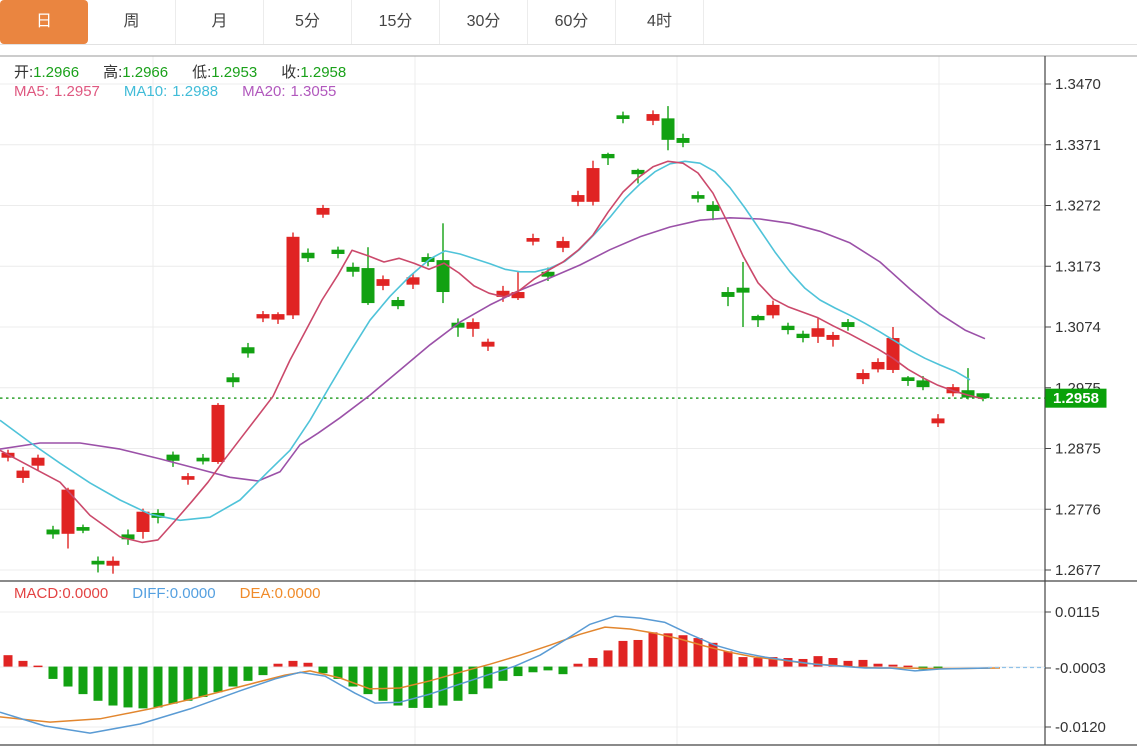 This screenshot has height=754, width=1137. Describe the element at coordinates (145, 91) in the screenshot. I see `ma10-label: MA10:` at that location.